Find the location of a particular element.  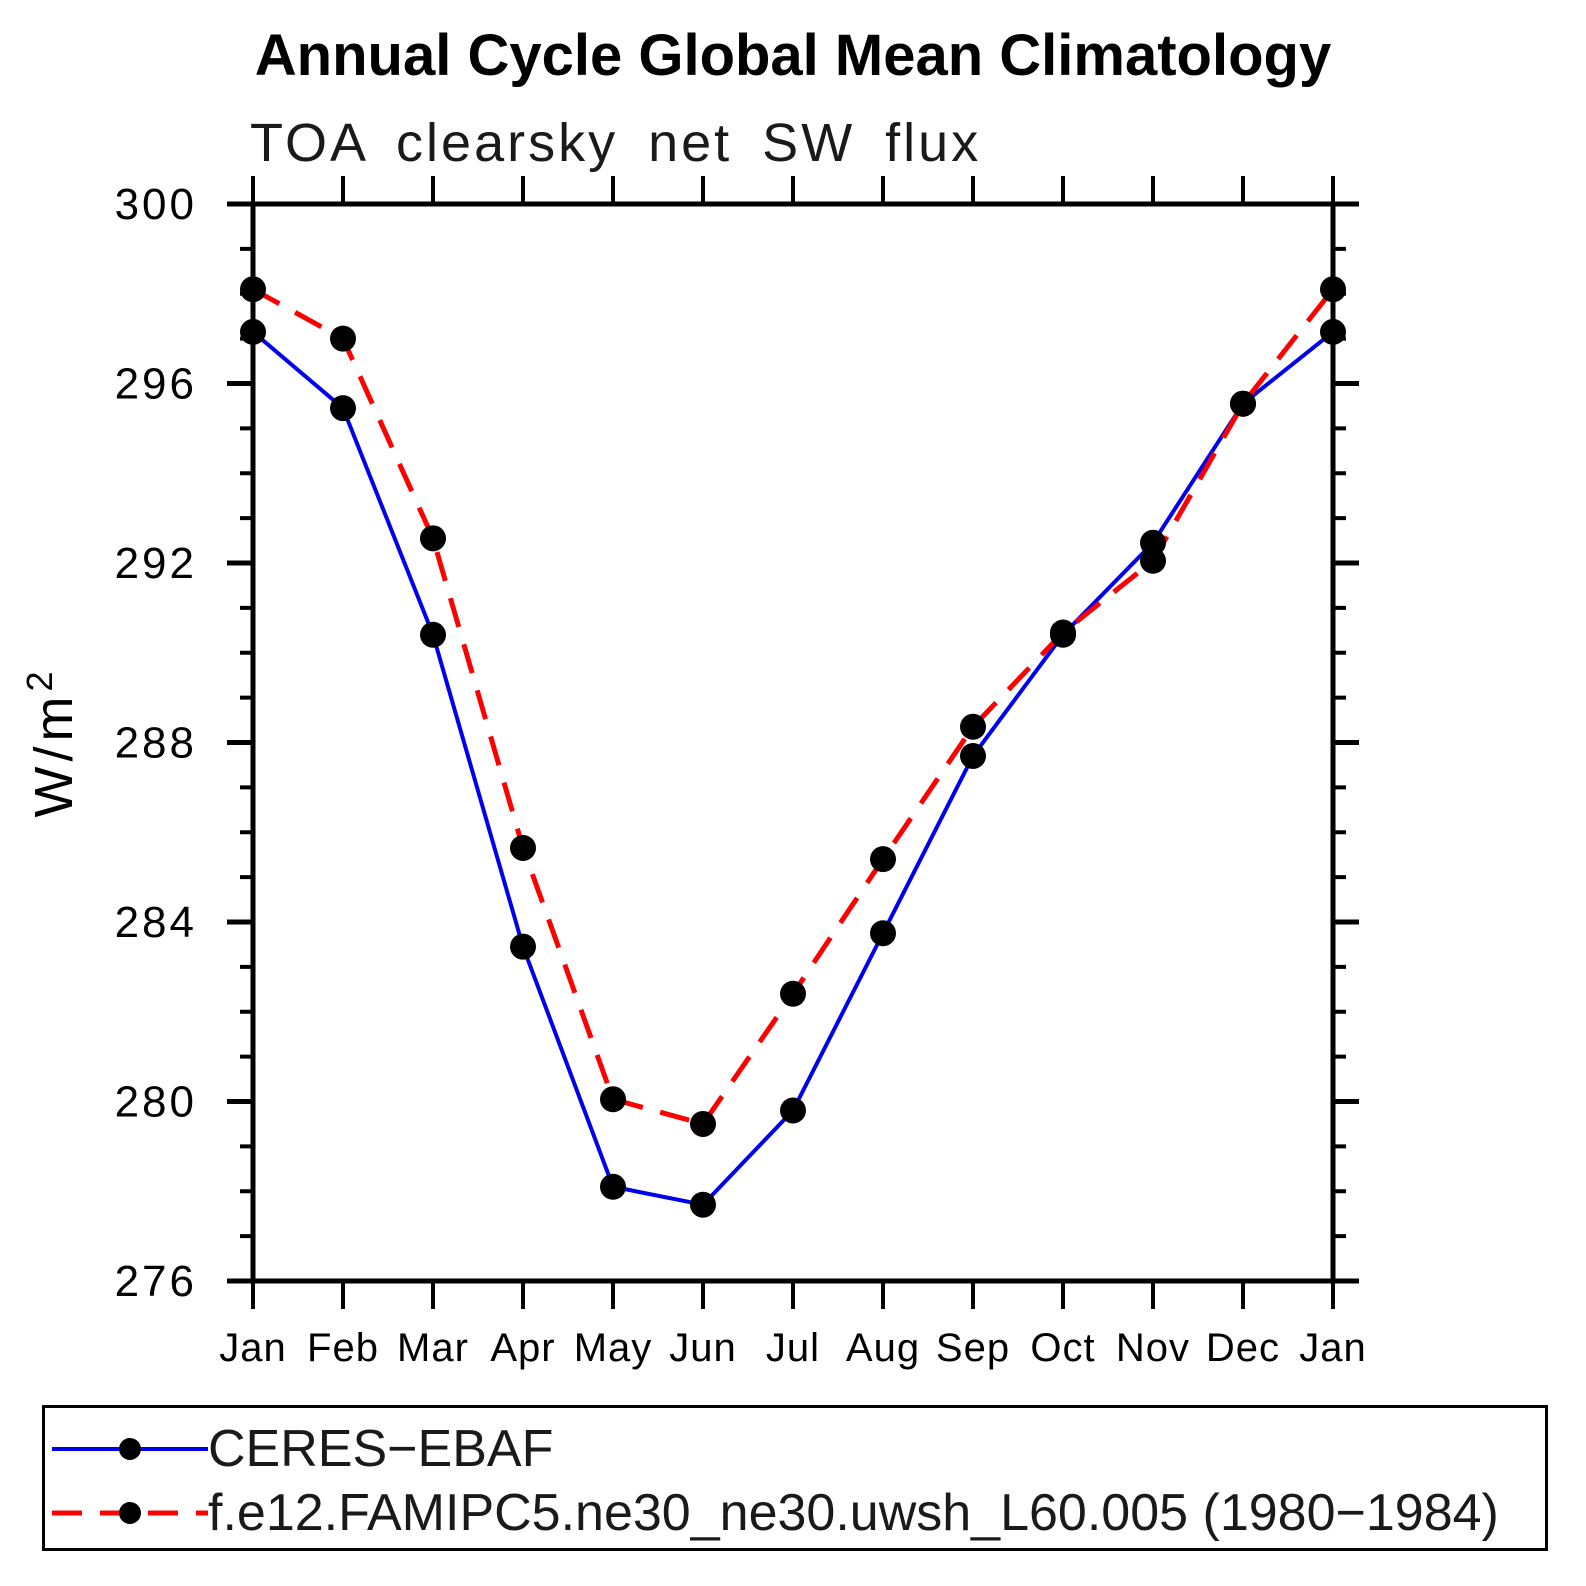

x-tick-label: Jul is located at coordinates (793, 1348).